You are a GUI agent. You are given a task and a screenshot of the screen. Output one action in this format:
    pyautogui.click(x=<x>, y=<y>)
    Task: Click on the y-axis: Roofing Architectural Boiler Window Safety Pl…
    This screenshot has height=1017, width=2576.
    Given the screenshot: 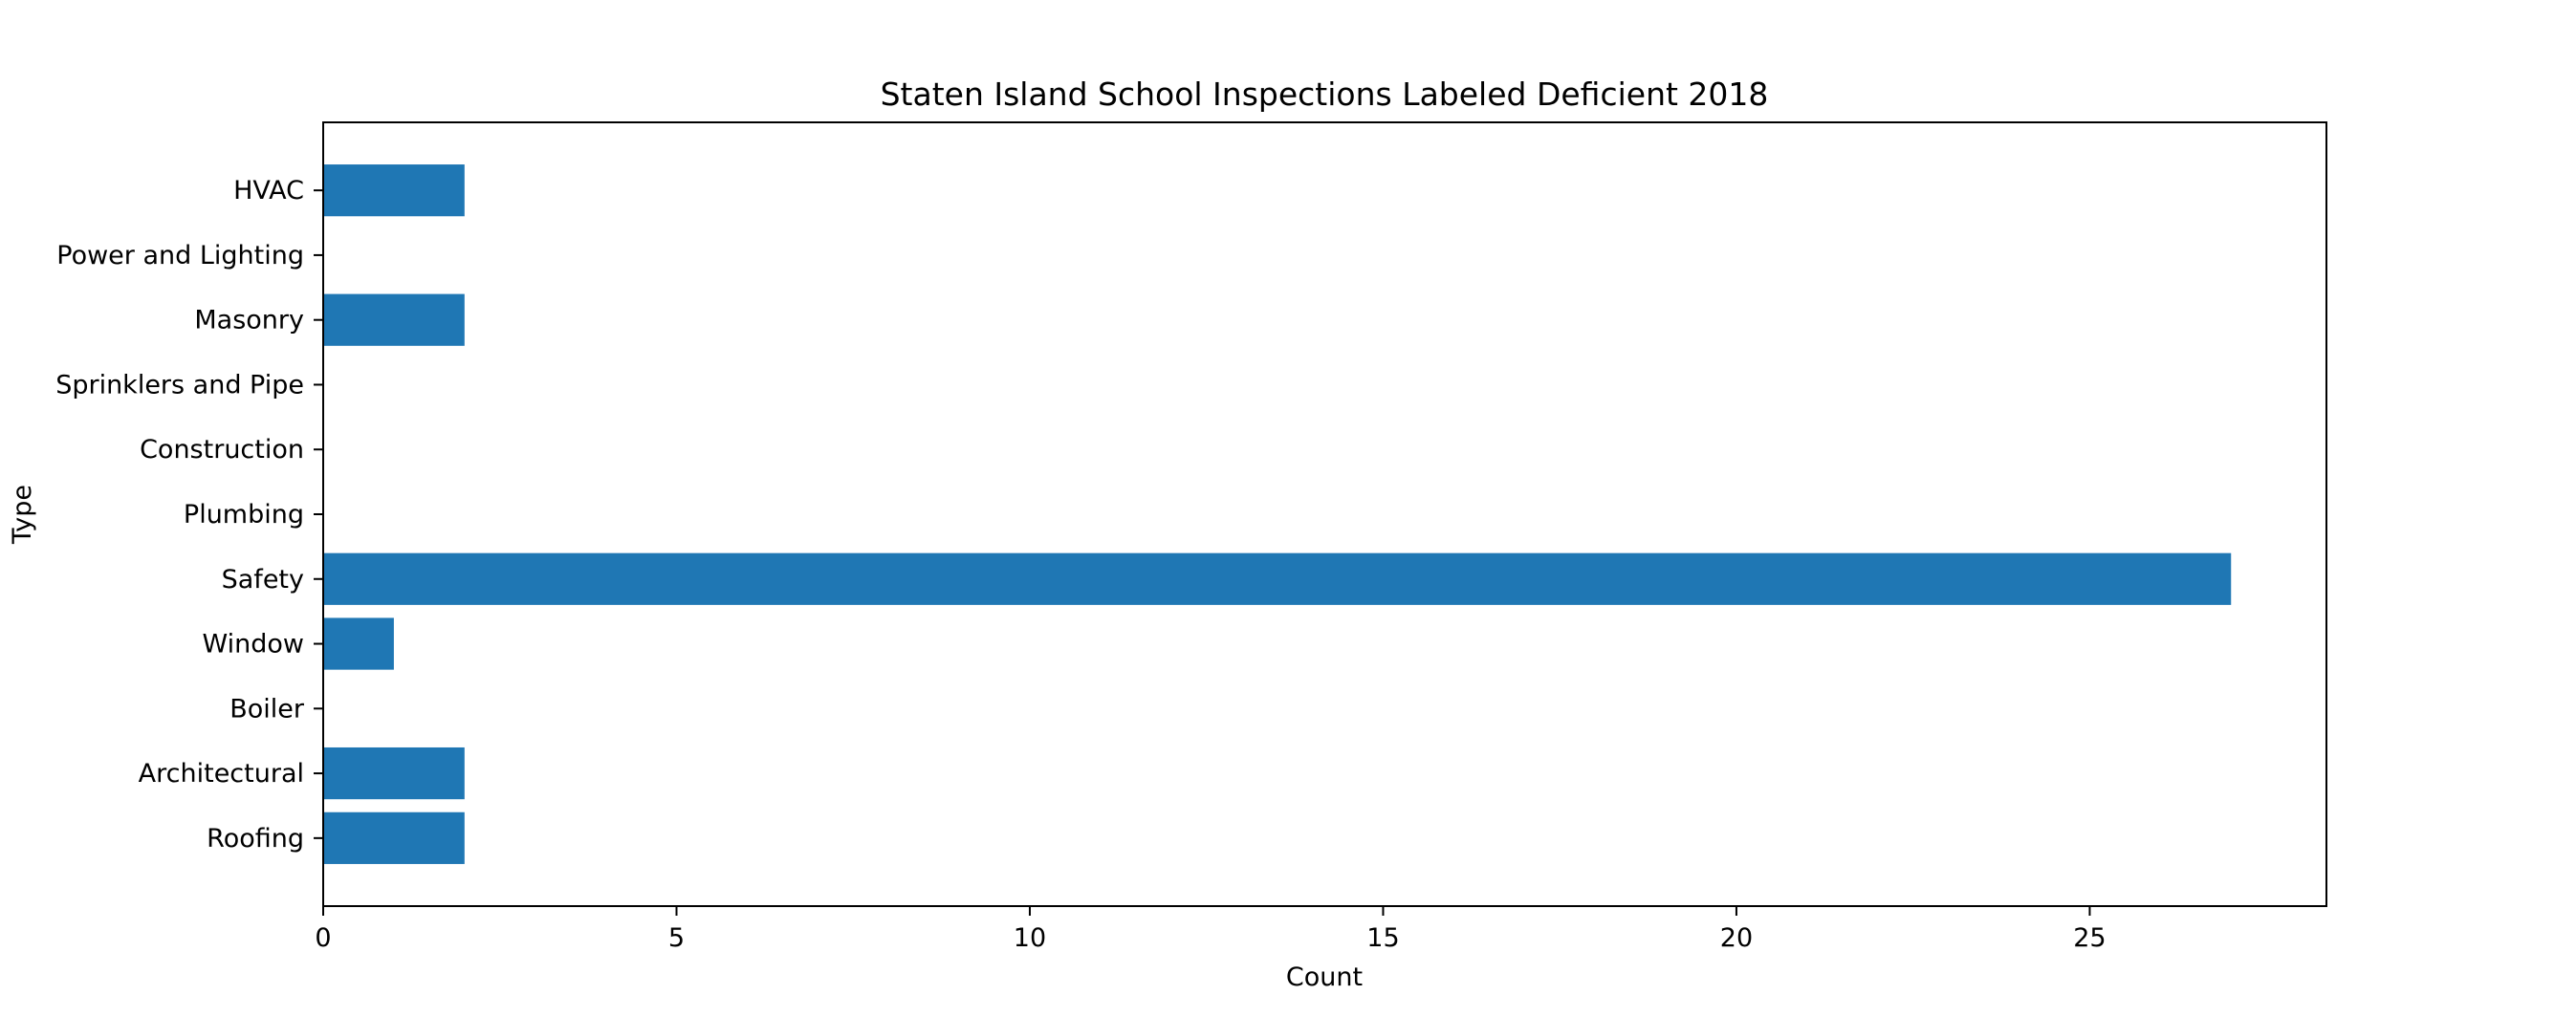 What is the action you would take?
    pyautogui.click(x=189, y=515)
    